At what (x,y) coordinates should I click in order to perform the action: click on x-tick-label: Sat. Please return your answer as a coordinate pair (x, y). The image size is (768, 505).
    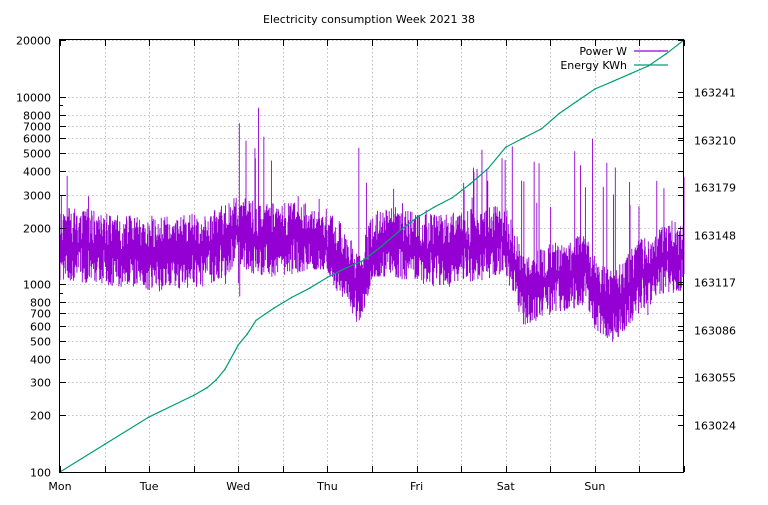
    Looking at the image, I should click on (506, 486).